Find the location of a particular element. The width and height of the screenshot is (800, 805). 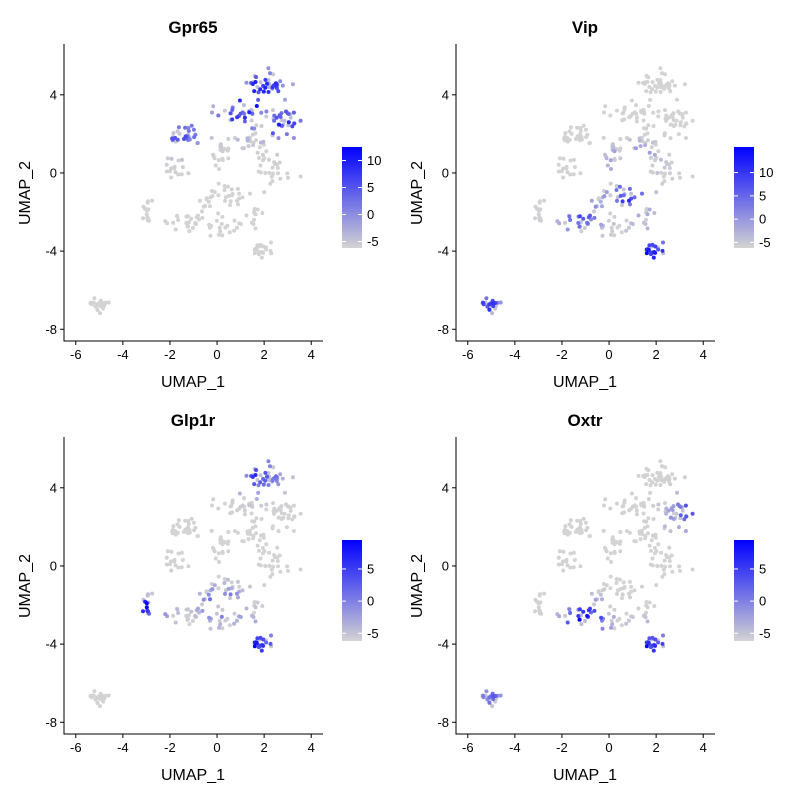

axis-lines is located at coordinates (193, 193).